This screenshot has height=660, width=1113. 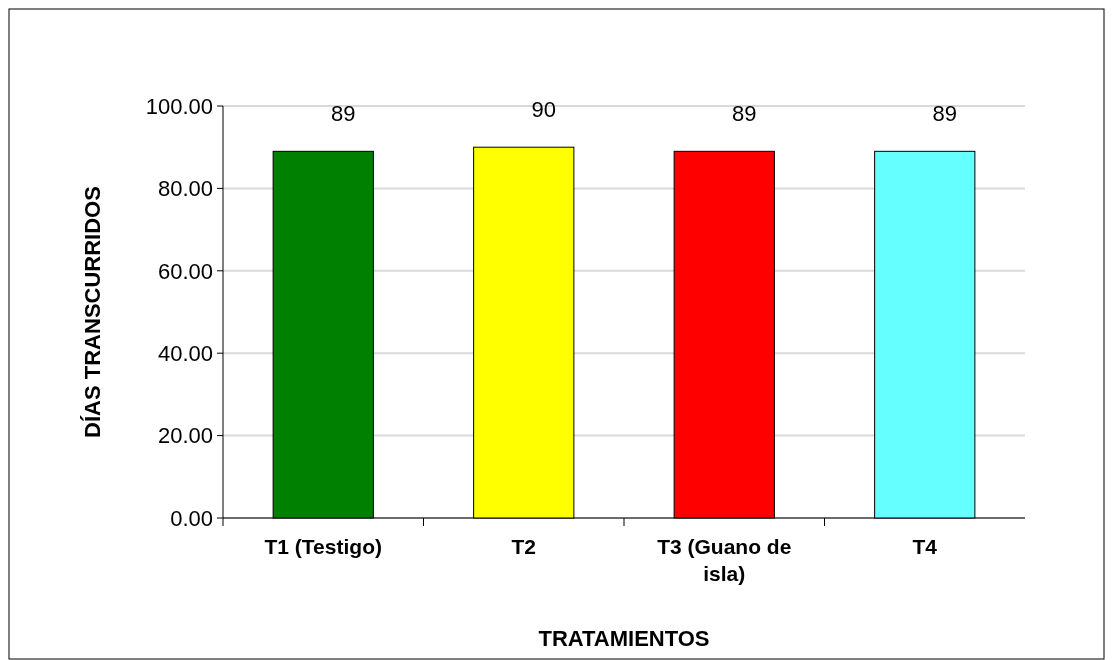 What do you see at coordinates (191, 518) in the screenshot?
I see `y-tick-label: 0.00` at bounding box center [191, 518].